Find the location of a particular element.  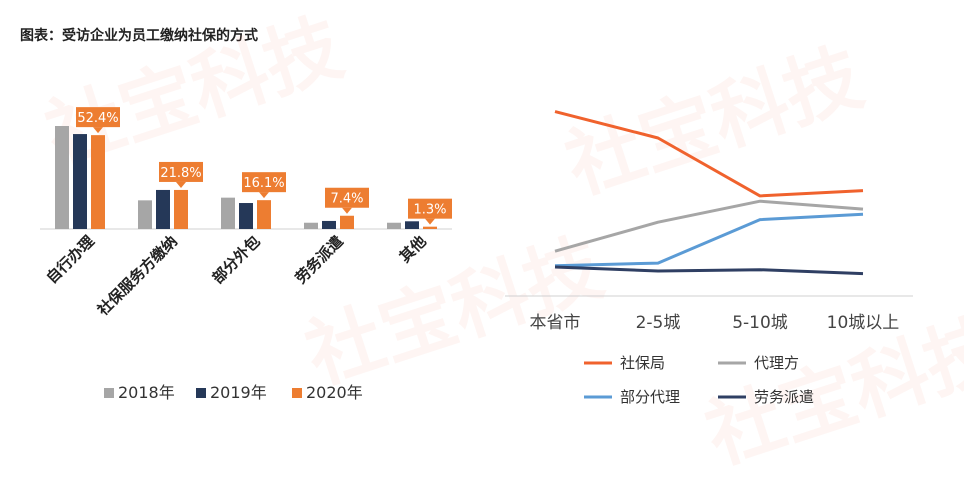

line-tick-label-0: 本省市 is located at coordinates (555, 323).